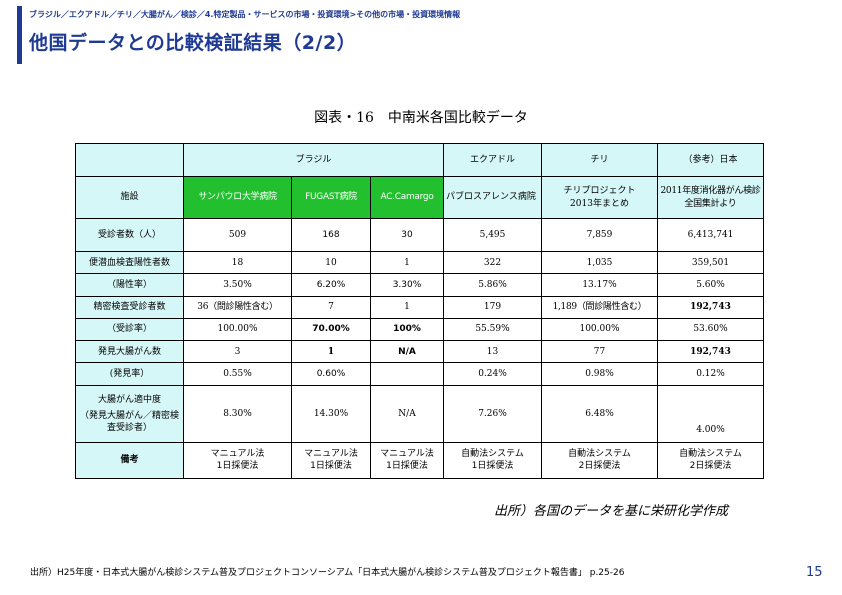  What do you see at coordinates (407, 413) in the screenshot?
I see `table-cell: N/A` at bounding box center [407, 413].